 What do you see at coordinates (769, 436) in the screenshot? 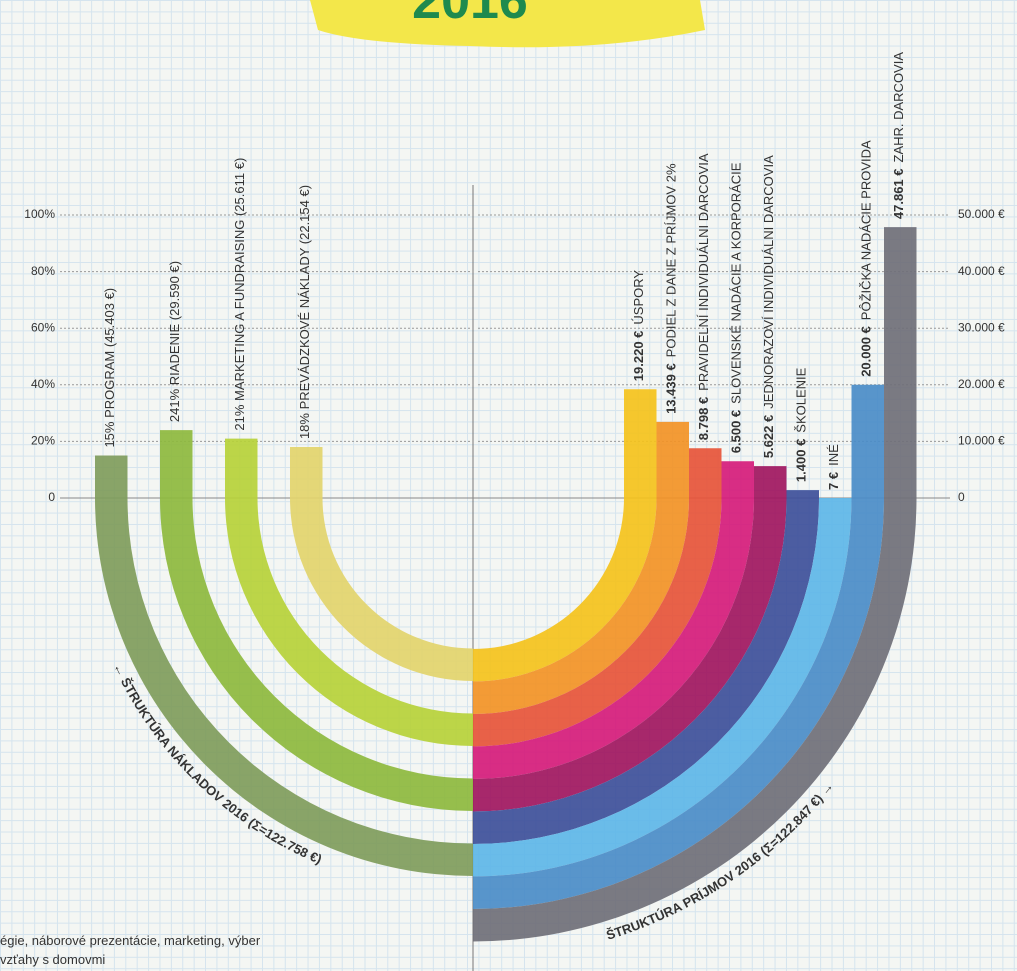
I see `value-label: 5.622 €` at bounding box center [769, 436].